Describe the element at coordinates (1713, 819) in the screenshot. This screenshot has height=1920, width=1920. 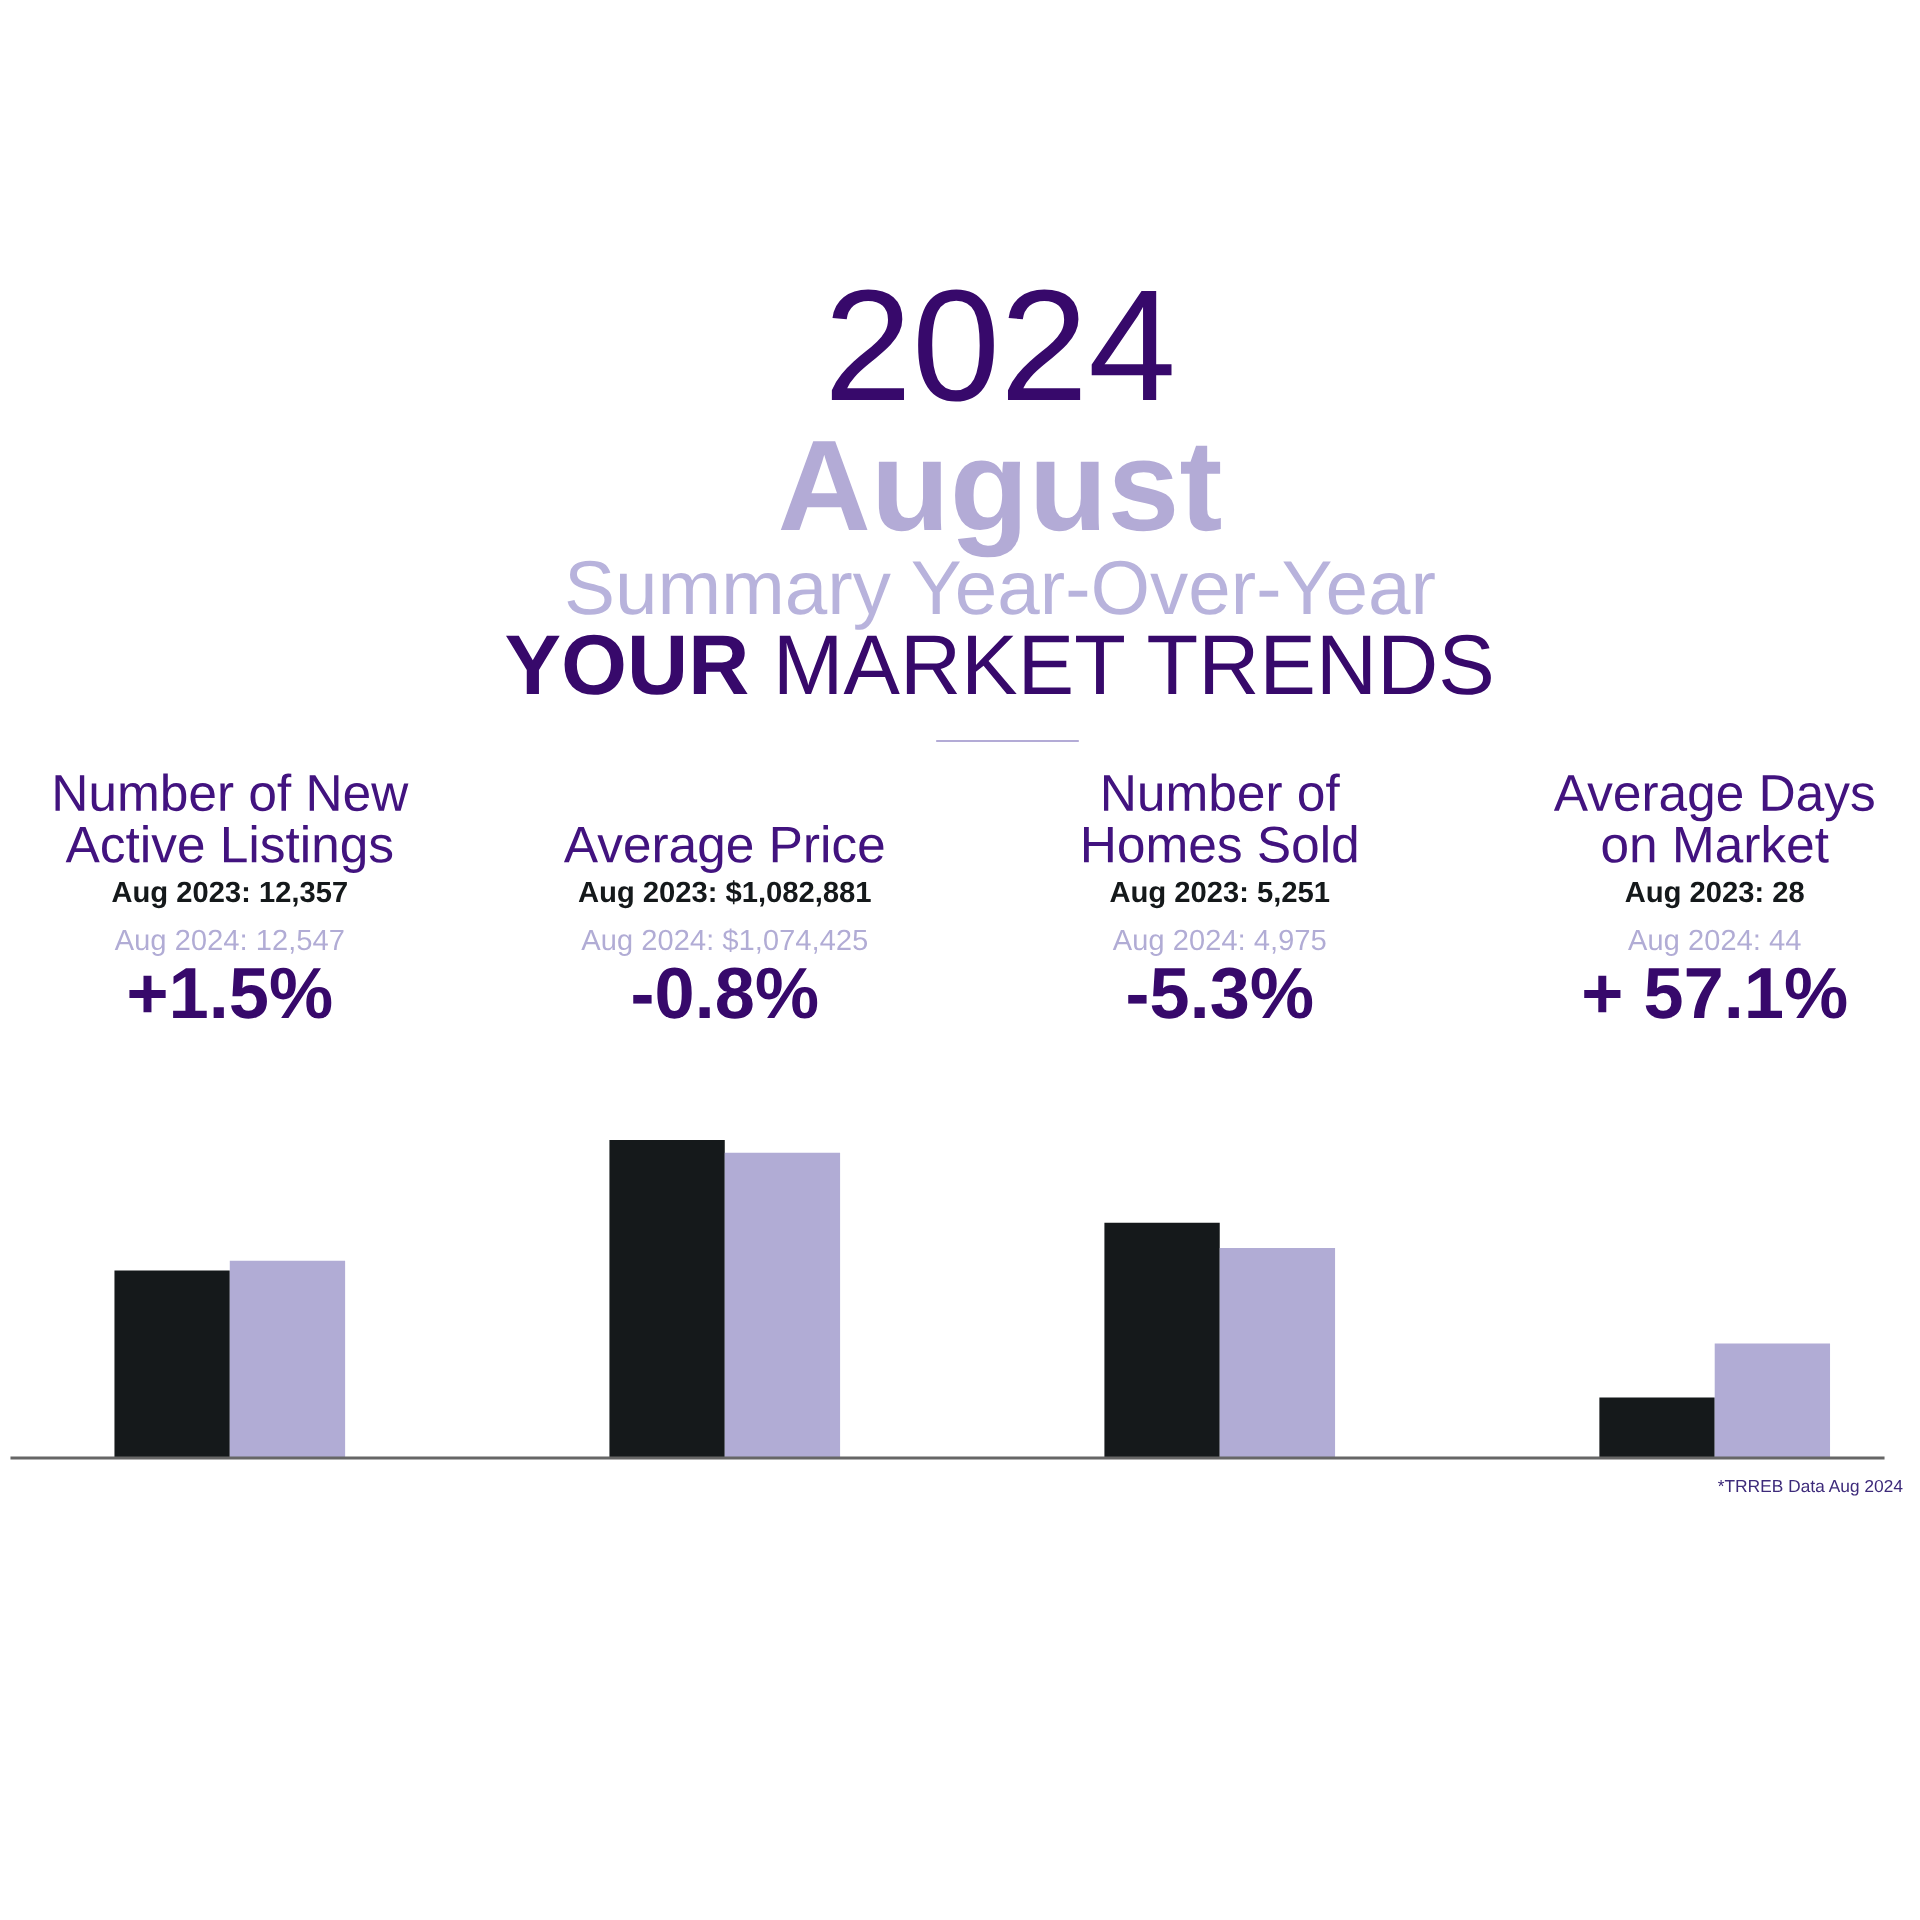
I see `x-tick-label: Average Days on Market` at that location.